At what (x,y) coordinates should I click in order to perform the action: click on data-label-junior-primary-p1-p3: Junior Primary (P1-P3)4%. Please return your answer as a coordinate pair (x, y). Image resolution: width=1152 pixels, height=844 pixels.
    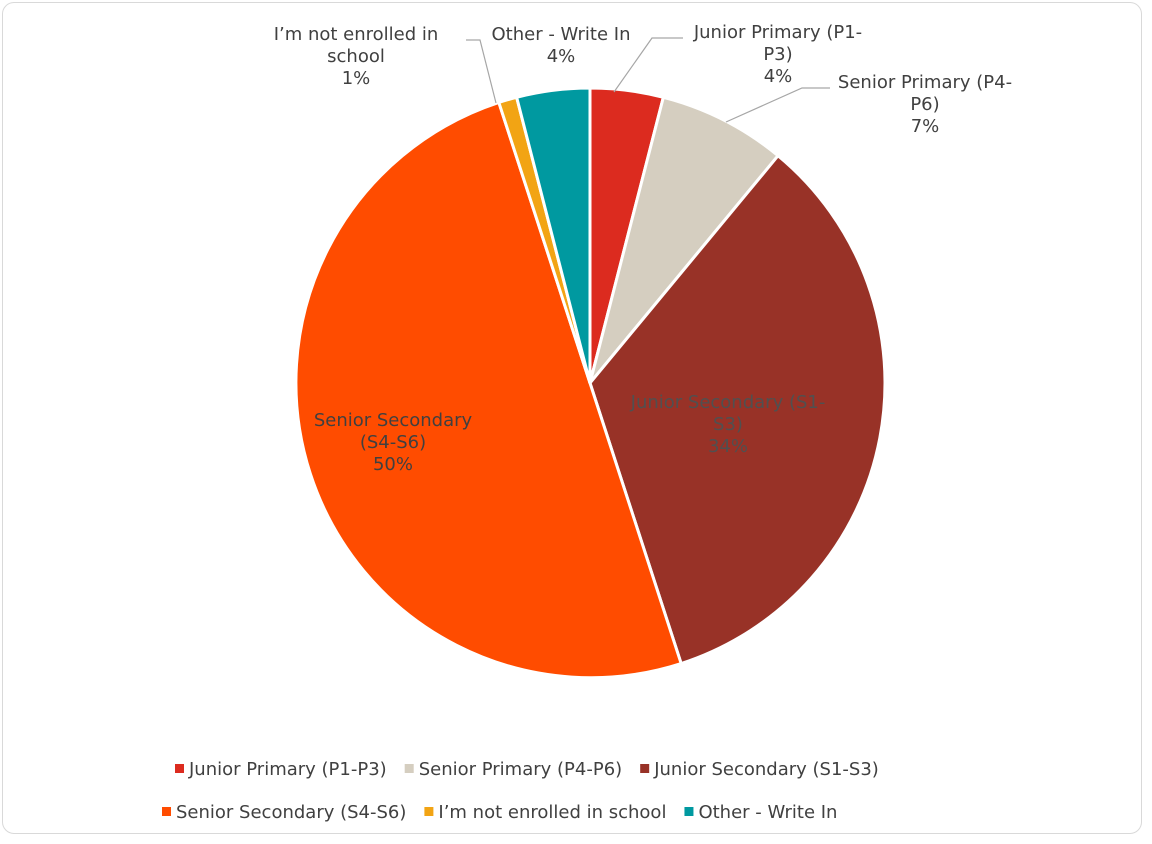
    Looking at the image, I should click on (777, 54).